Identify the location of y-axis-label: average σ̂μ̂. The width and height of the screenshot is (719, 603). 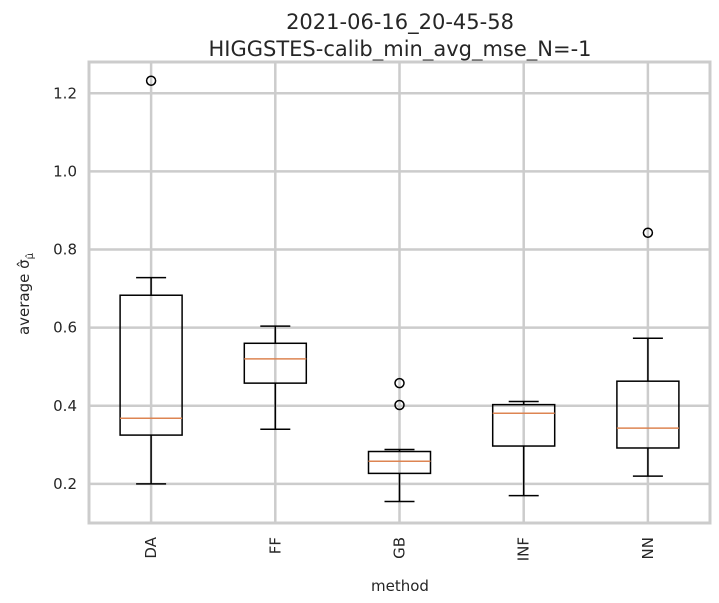
(25, 293).